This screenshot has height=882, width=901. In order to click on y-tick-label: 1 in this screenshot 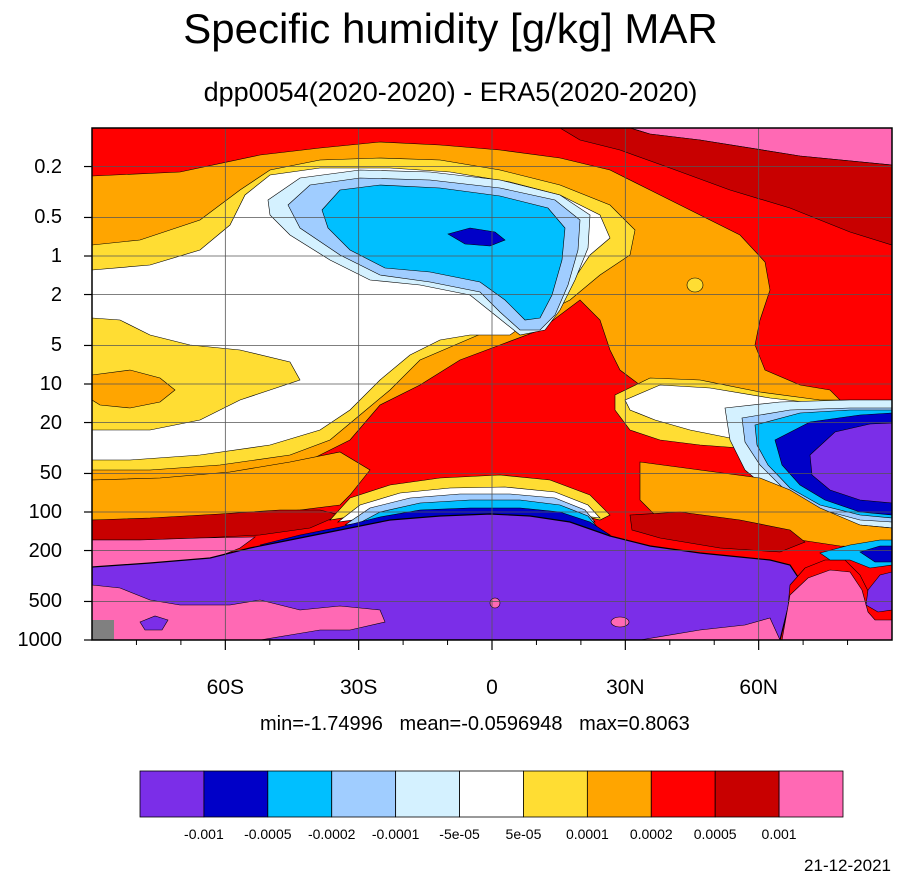, I will do `click(56, 256)`.